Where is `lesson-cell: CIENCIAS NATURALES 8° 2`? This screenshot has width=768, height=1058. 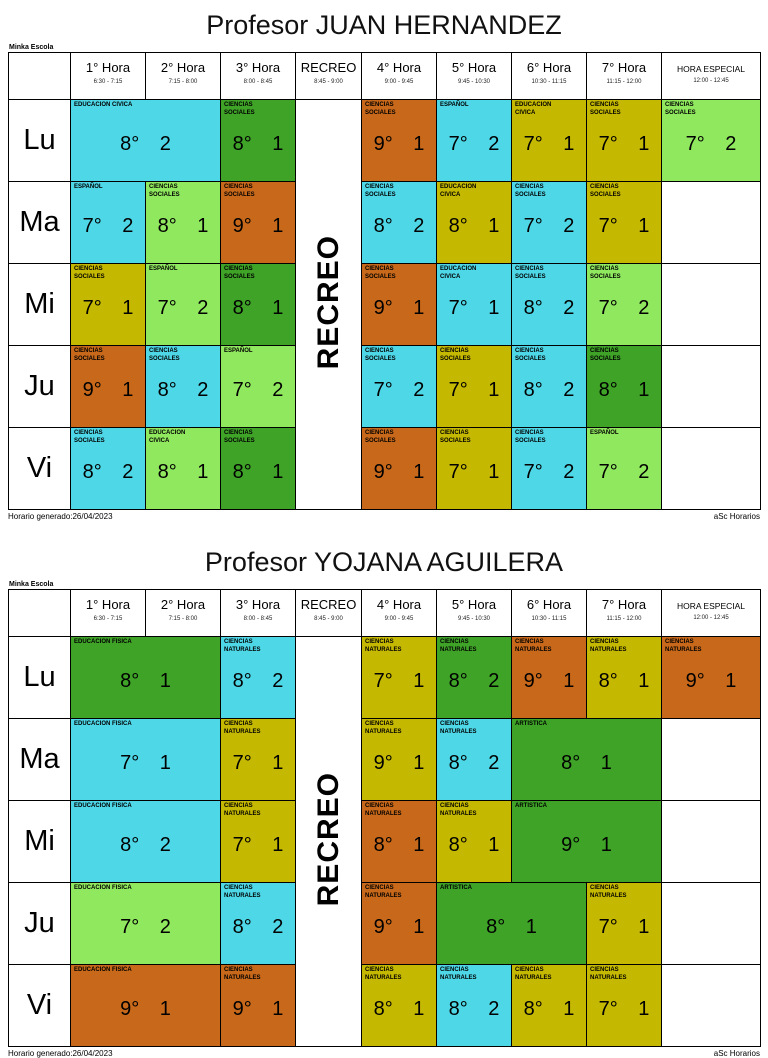
lesson-cell: CIENCIAS NATURALES 8° 2 is located at coordinates (258, 923).